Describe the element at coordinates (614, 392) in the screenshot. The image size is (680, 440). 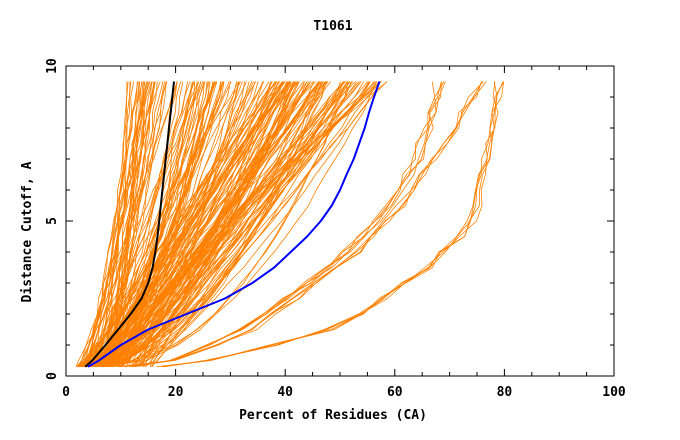
I see `x-tick-label: 100` at that location.